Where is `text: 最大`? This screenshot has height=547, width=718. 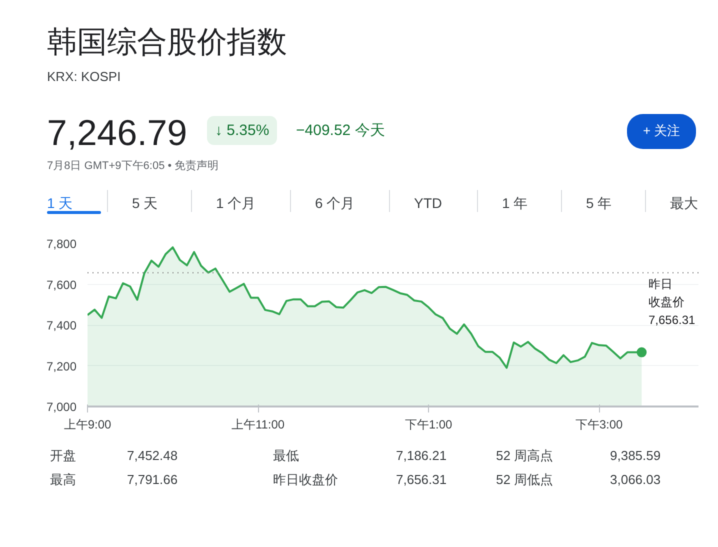 text: 最大 is located at coordinates (684, 203).